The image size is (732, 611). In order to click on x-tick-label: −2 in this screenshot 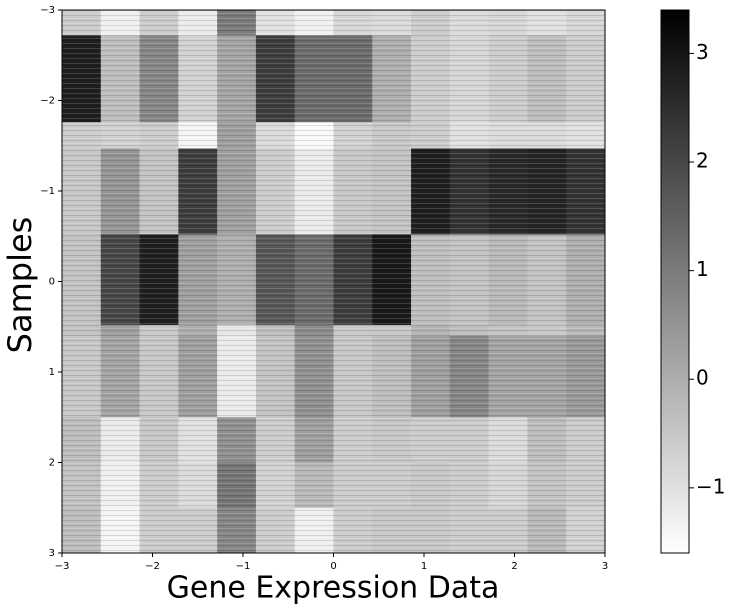, I will do `click(152, 566)`.